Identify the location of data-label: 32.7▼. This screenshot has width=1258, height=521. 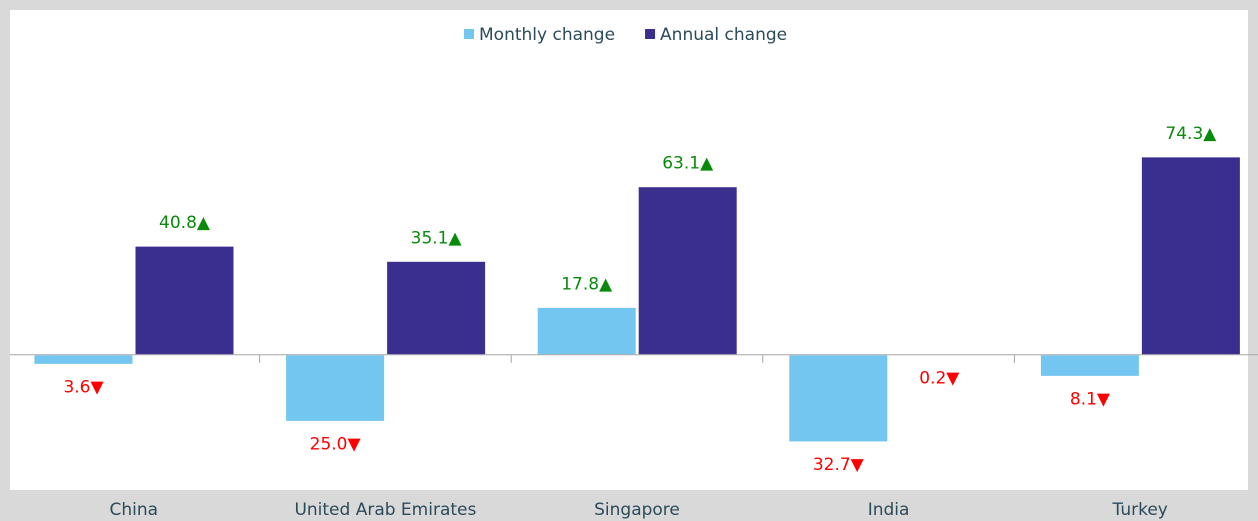
(839, 465).